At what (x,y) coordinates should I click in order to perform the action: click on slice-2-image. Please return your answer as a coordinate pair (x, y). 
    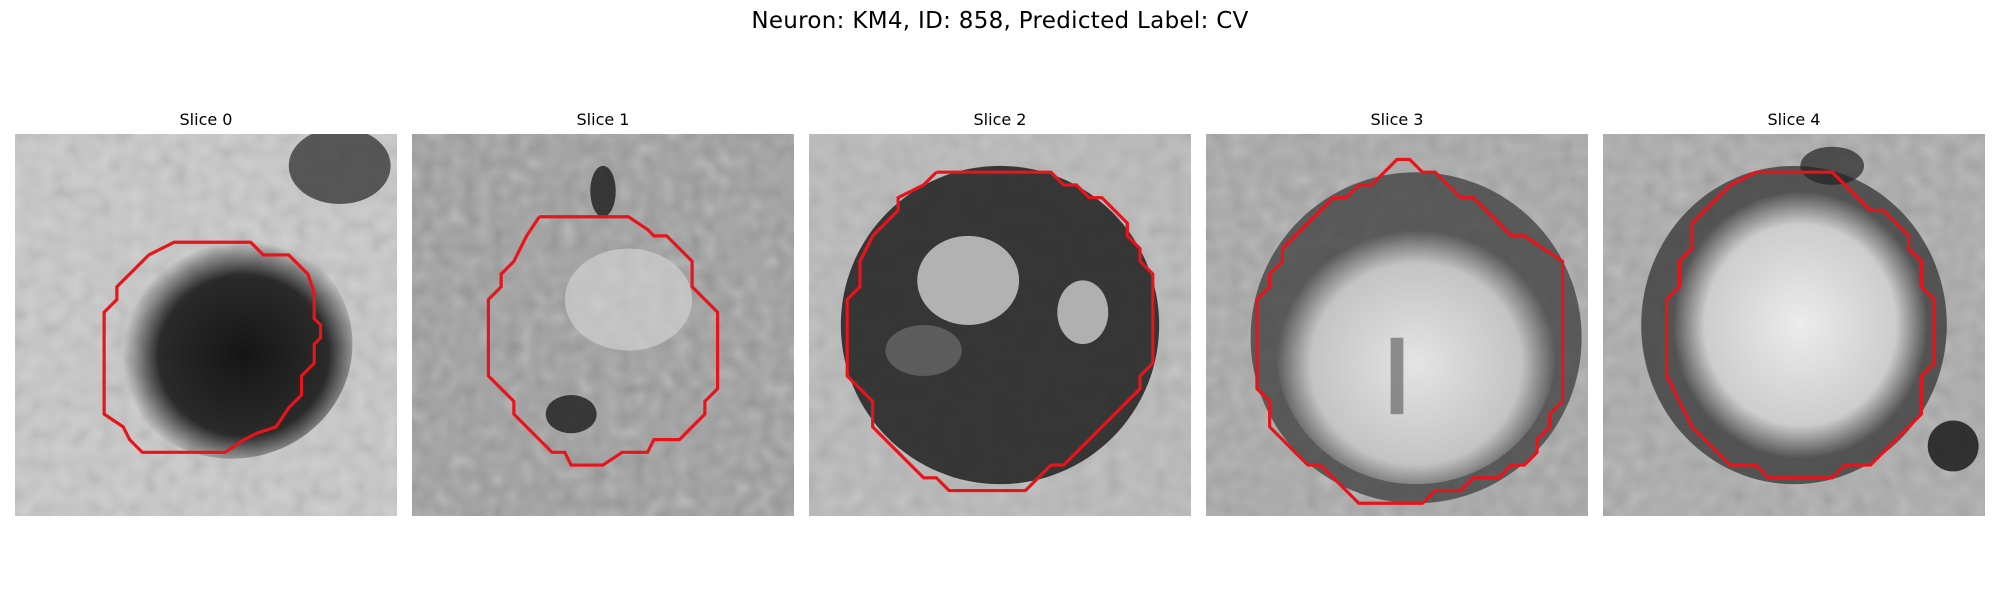
    Looking at the image, I should click on (1000, 325).